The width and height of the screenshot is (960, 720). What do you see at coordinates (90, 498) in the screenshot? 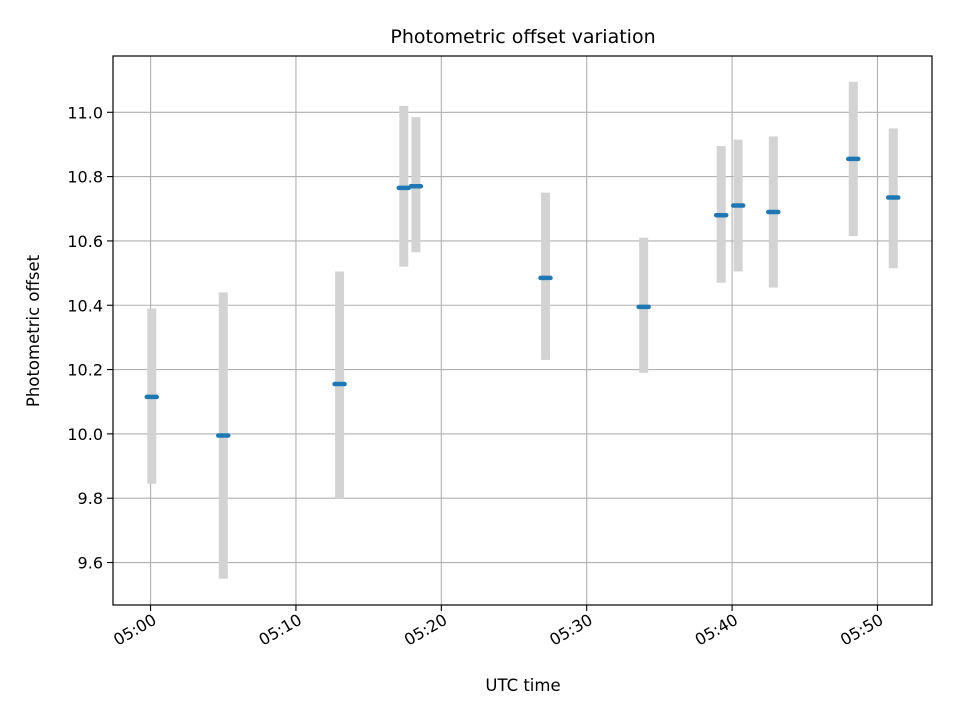
I see `y-tick-label: 9.8` at bounding box center [90, 498].